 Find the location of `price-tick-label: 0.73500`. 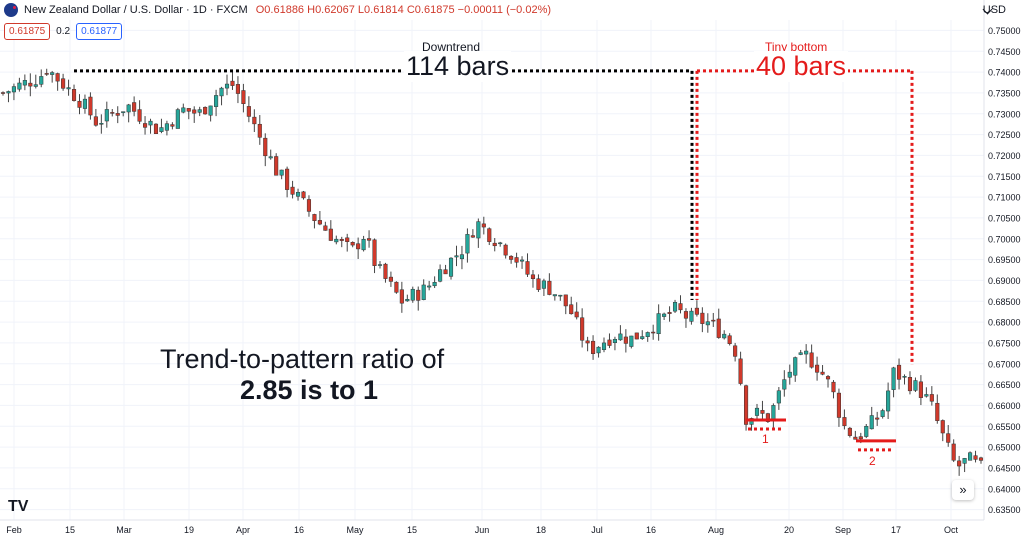

price-tick-label: 0.73500 is located at coordinates (1004, 93).